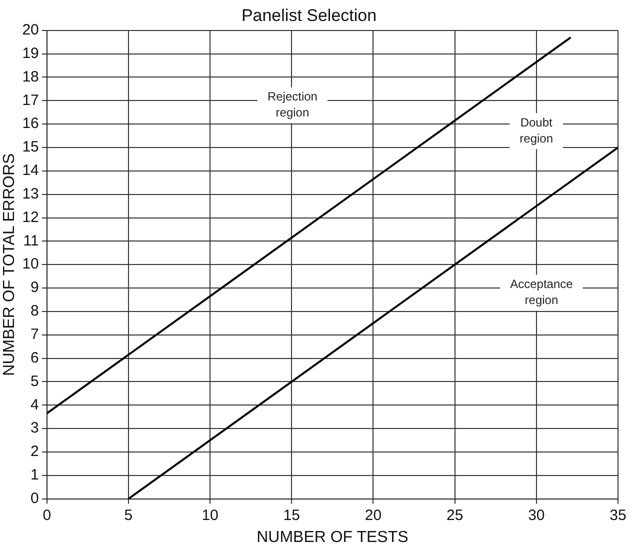  Describe the element at coordinates (34, 451) in the screenshot. I see `y-tick-label: 2` at that location.